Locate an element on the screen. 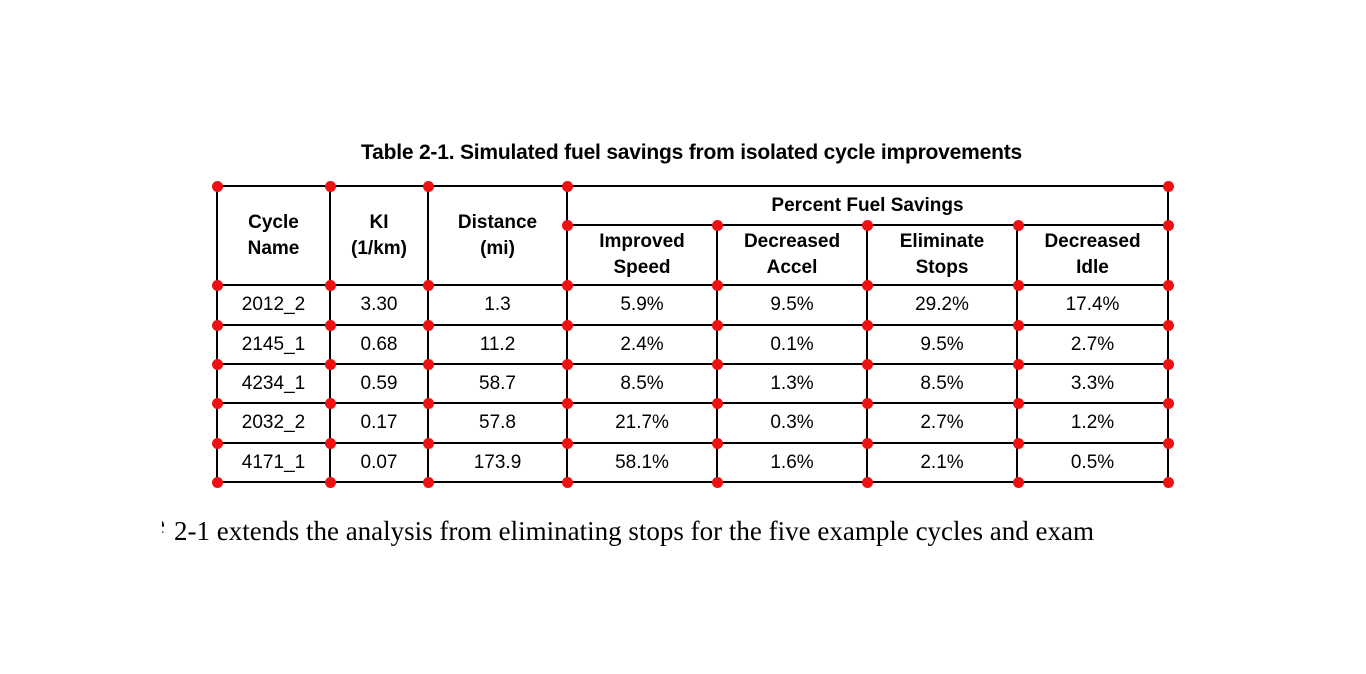 This screenshot has height=674, width=1366. cell-decreased-accel: 0.3% is located at coordinates (792, 423).